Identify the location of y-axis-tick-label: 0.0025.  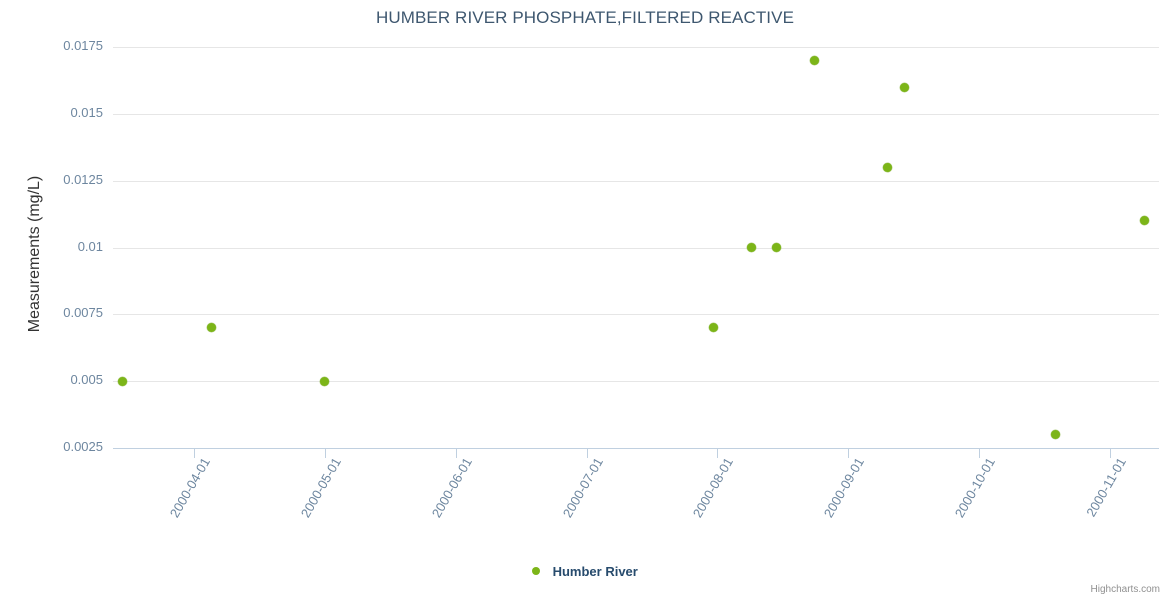
(83, 446).